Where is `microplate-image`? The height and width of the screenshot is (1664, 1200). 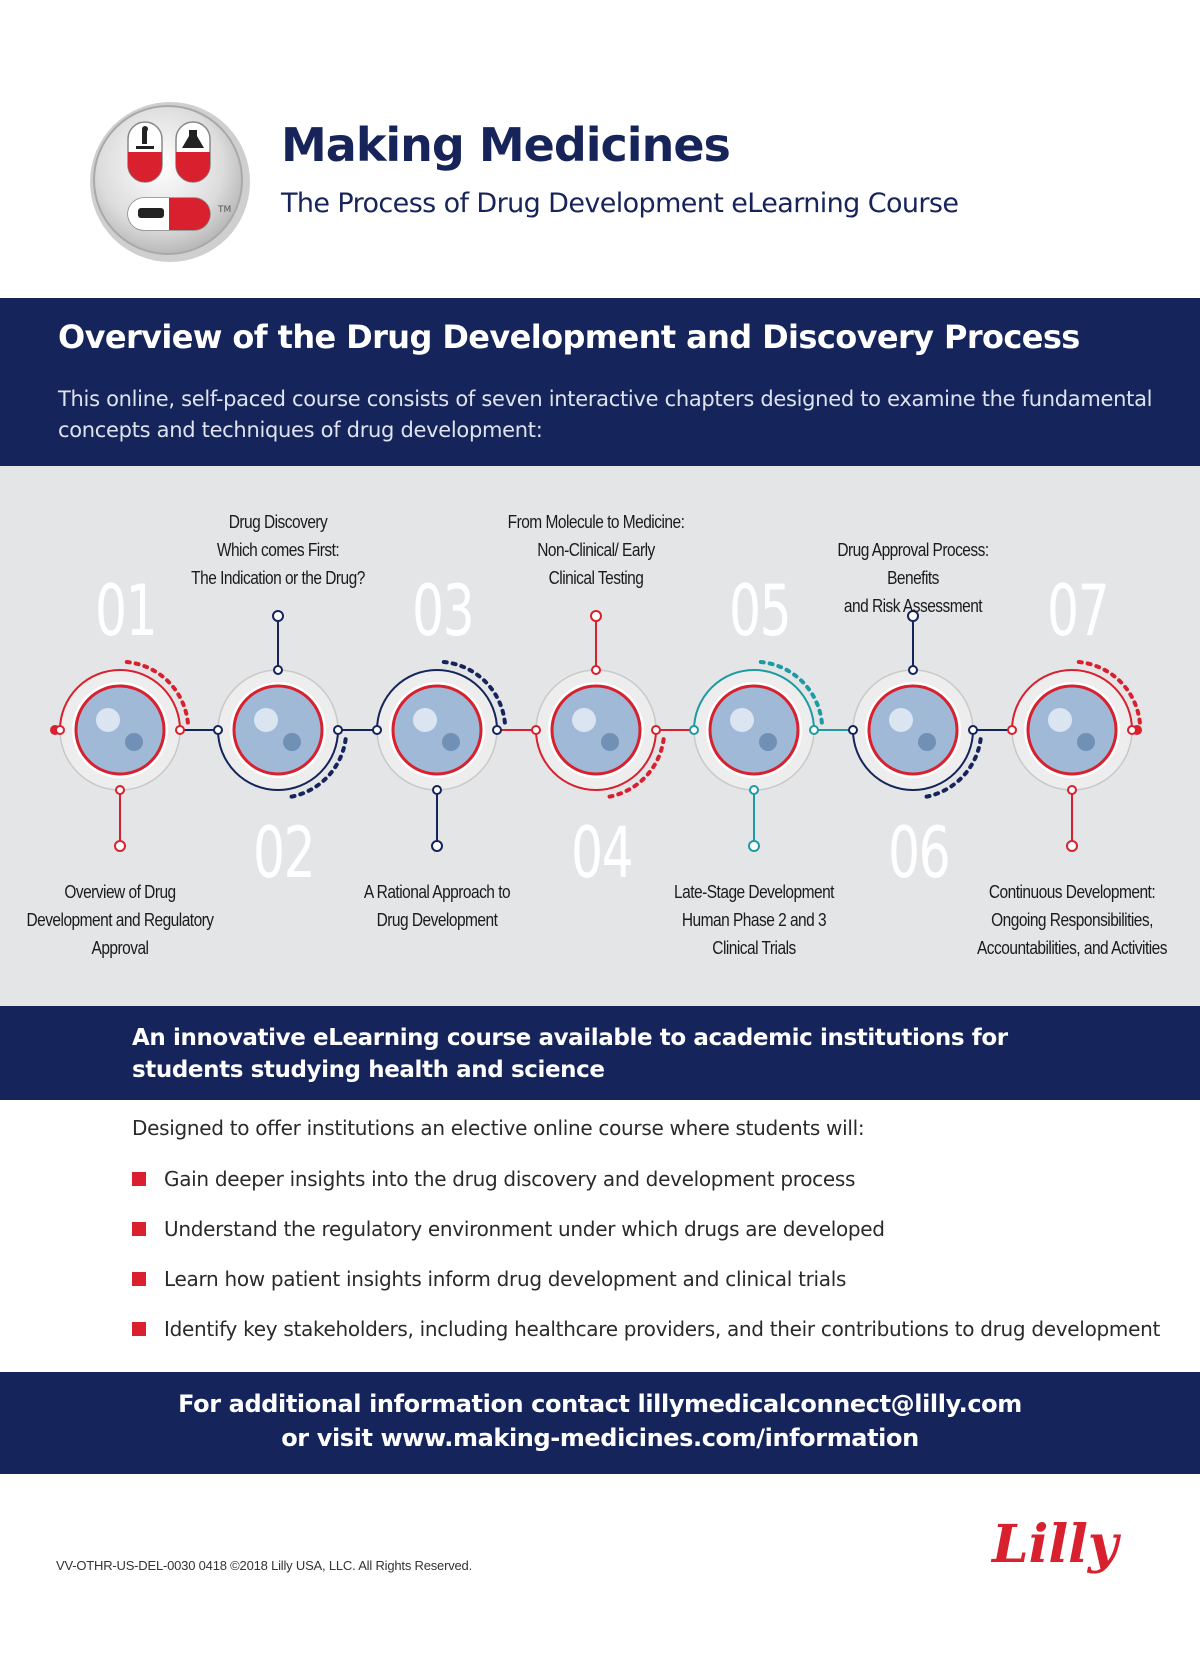
microplate-image is located at coordinates (120, 730).